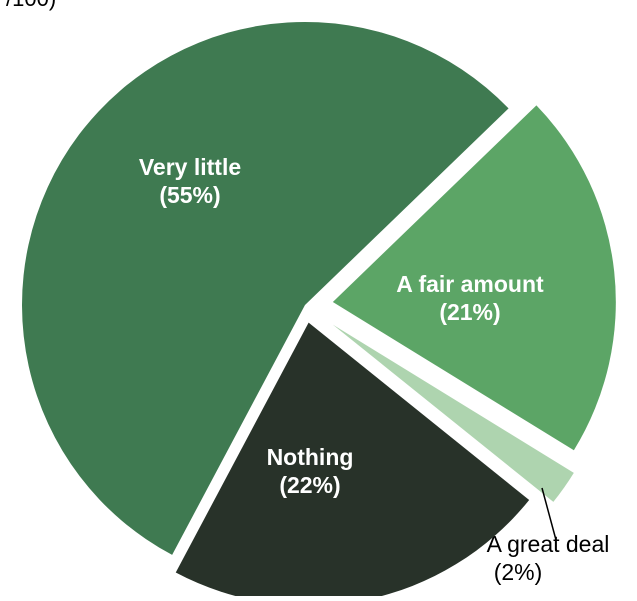 This screenshot has width=637, height=601. What do you see at coordinates (309, 485) in the screenshot?
I see `slice-pct-label-nothing: (22%)` at bounding box center [309, 485].